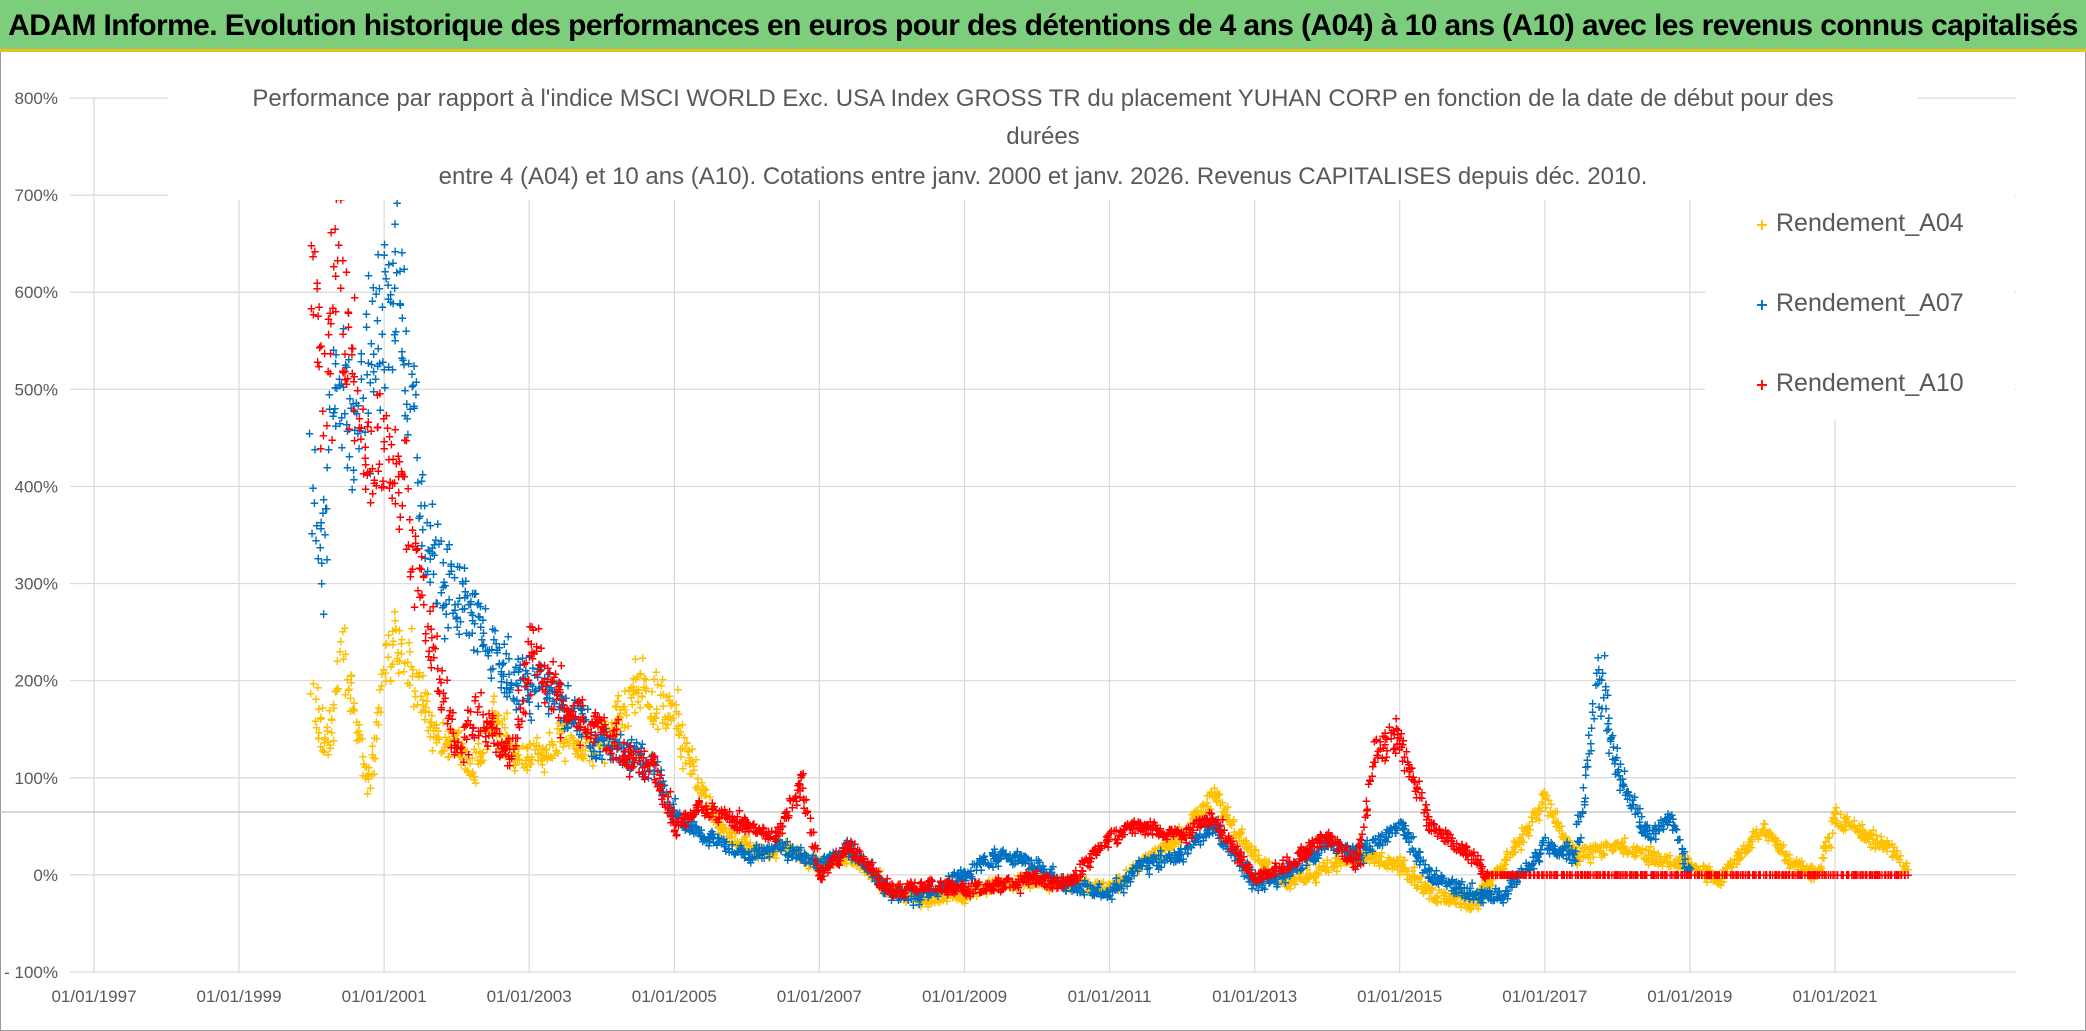 The width and height of the screenshot is (2086, 1031). What do you see at coordinates (36, 584) in the screenshot?
I see `y-tick-label: 300%` at bounding box center [36, 584].